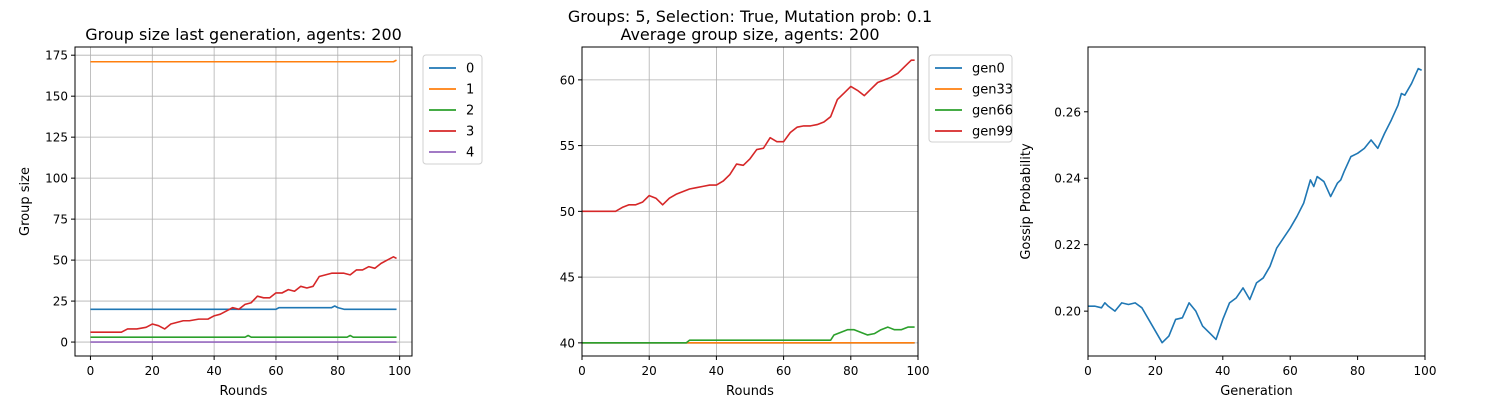  Describe the element at coordinates (470, 69) in the screenshot. I see `legend-entry: 0` at that location.